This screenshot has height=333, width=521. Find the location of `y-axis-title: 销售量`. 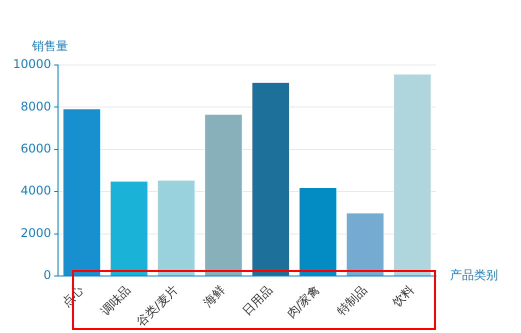

y-axis-title: 销售量 is located at coordinates (49, 46).